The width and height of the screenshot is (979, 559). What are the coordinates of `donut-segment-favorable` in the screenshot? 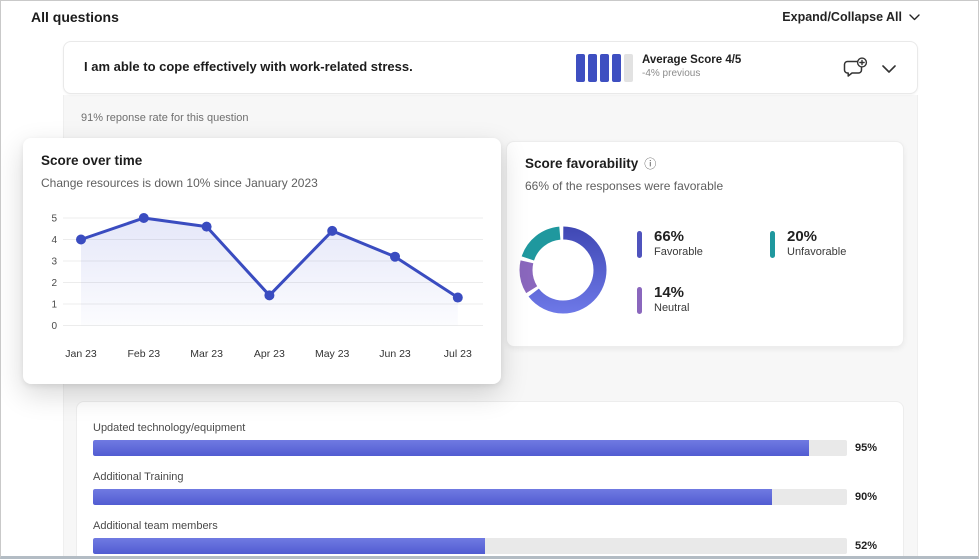 It's located at (563, 270).